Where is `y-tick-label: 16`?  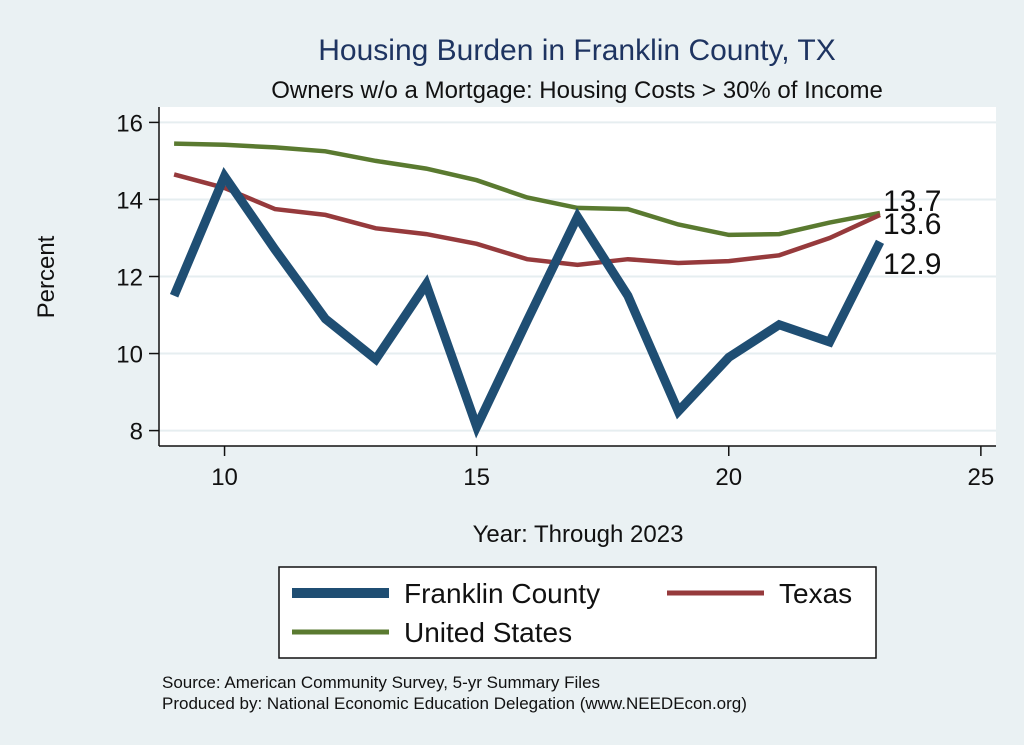 y-tick-label: 16 is located at coordinates (129, 123).